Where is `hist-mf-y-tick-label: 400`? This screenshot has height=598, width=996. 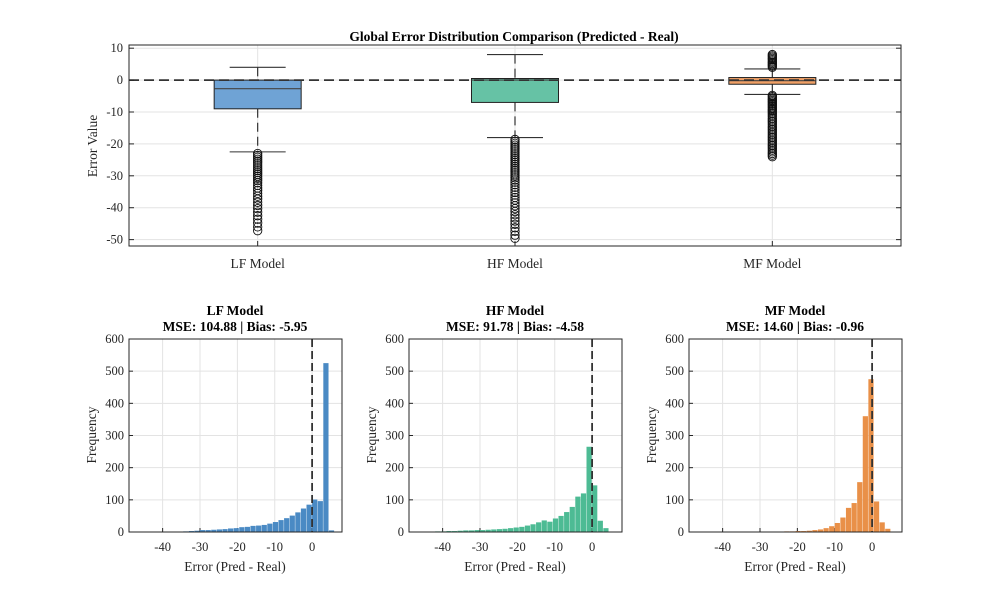
hist-mf-y-tick-label: 400 is located at coordinates (674, 403).